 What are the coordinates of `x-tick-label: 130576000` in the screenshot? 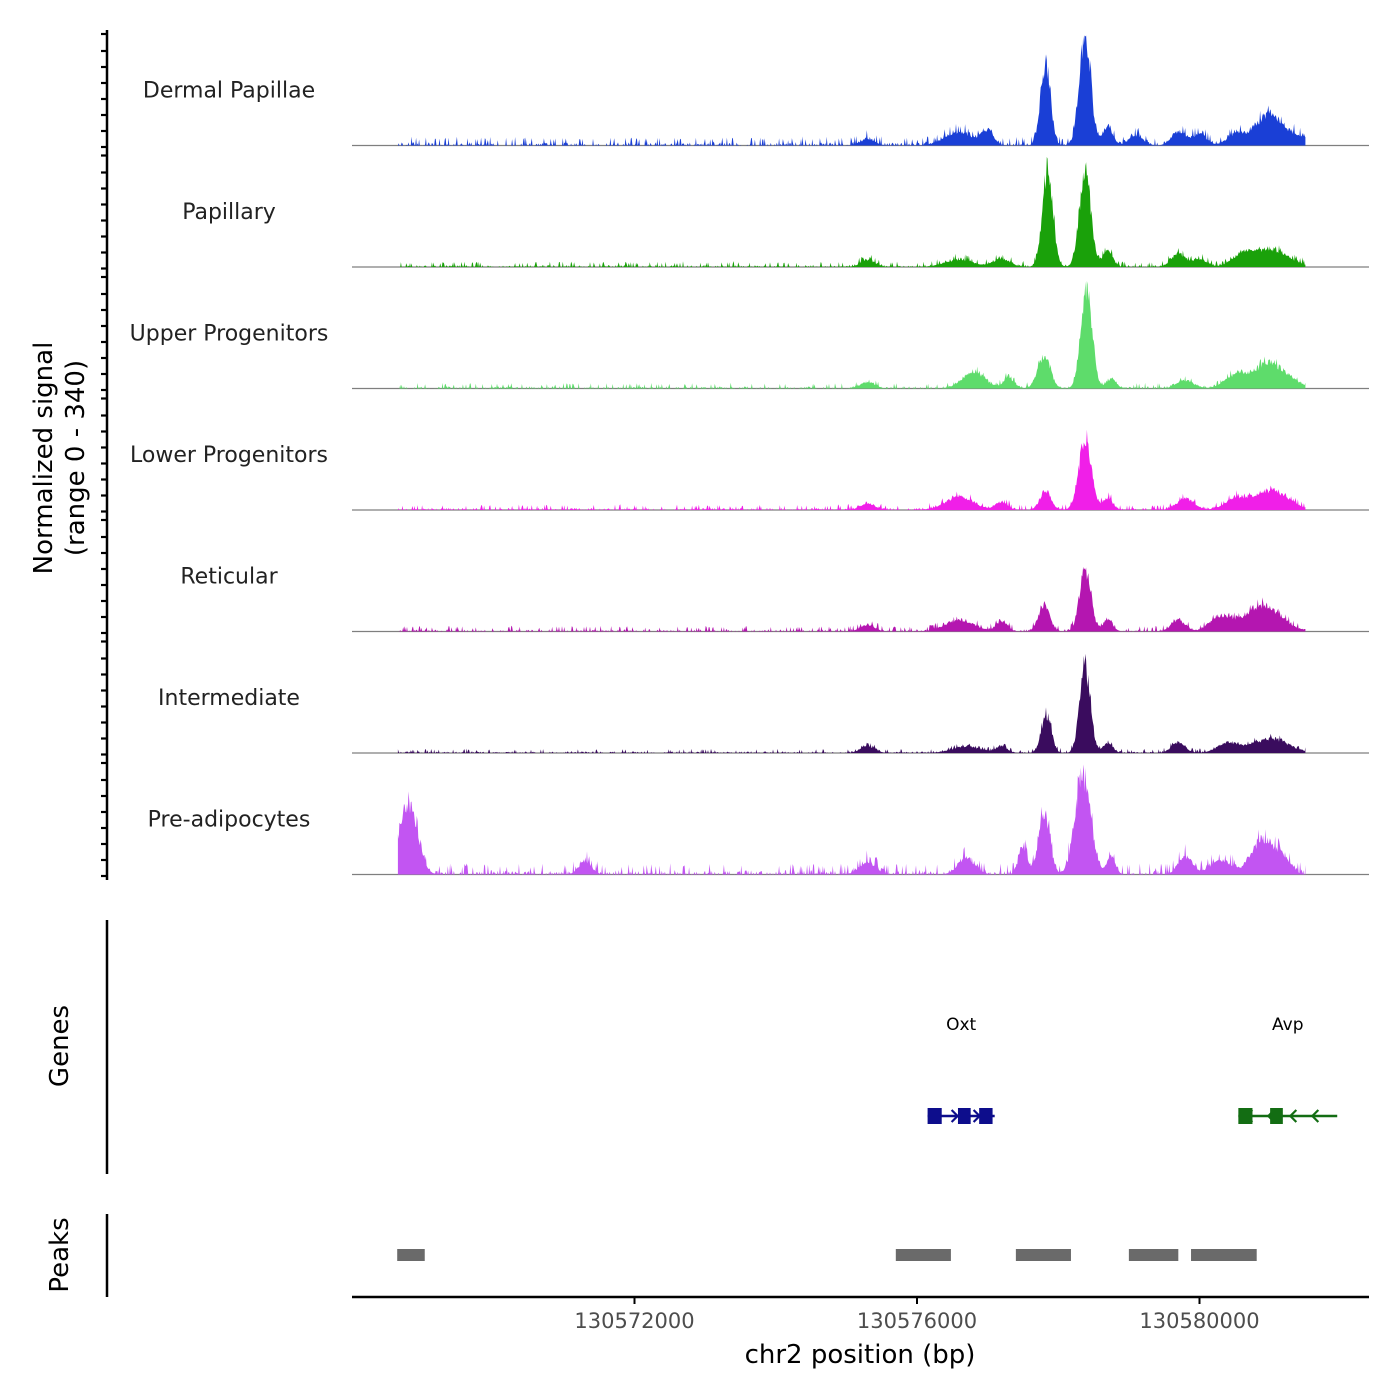 It's located at (917, 1321).